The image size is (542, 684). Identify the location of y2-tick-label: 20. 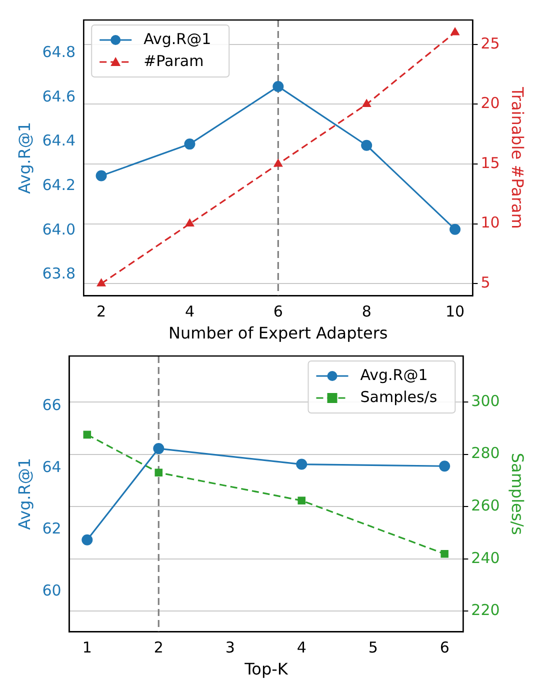
(490, 103).